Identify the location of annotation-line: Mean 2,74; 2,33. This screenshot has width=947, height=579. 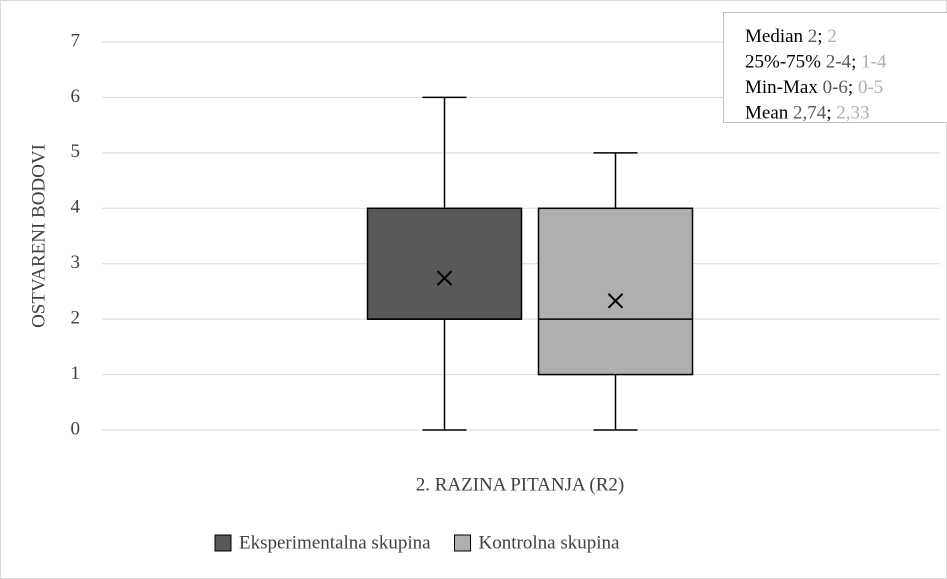
(807, 113).